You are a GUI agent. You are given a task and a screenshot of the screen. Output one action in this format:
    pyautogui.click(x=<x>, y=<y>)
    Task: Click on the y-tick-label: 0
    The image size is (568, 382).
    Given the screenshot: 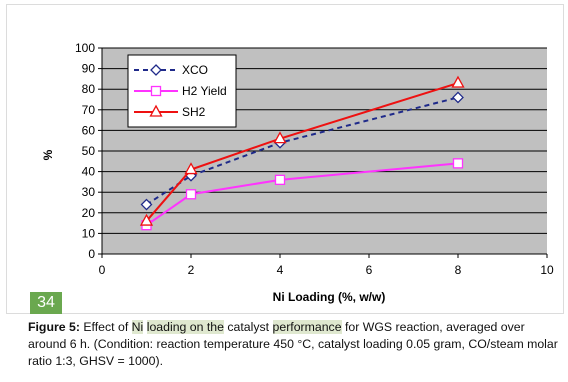 What is the action you would take?
    pyautogui.click(x=91, y=254)
    